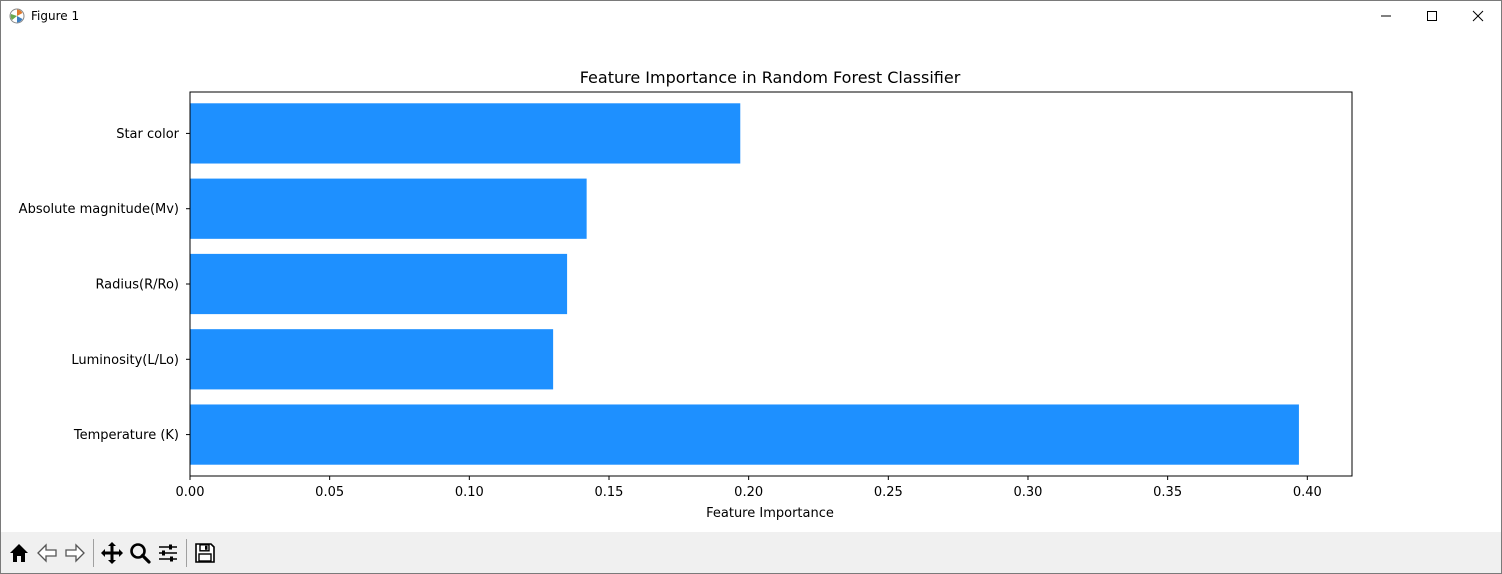 This screenshot has height=574, width=1502. I want to click on configure-subplots-icon, so click(168, 552).